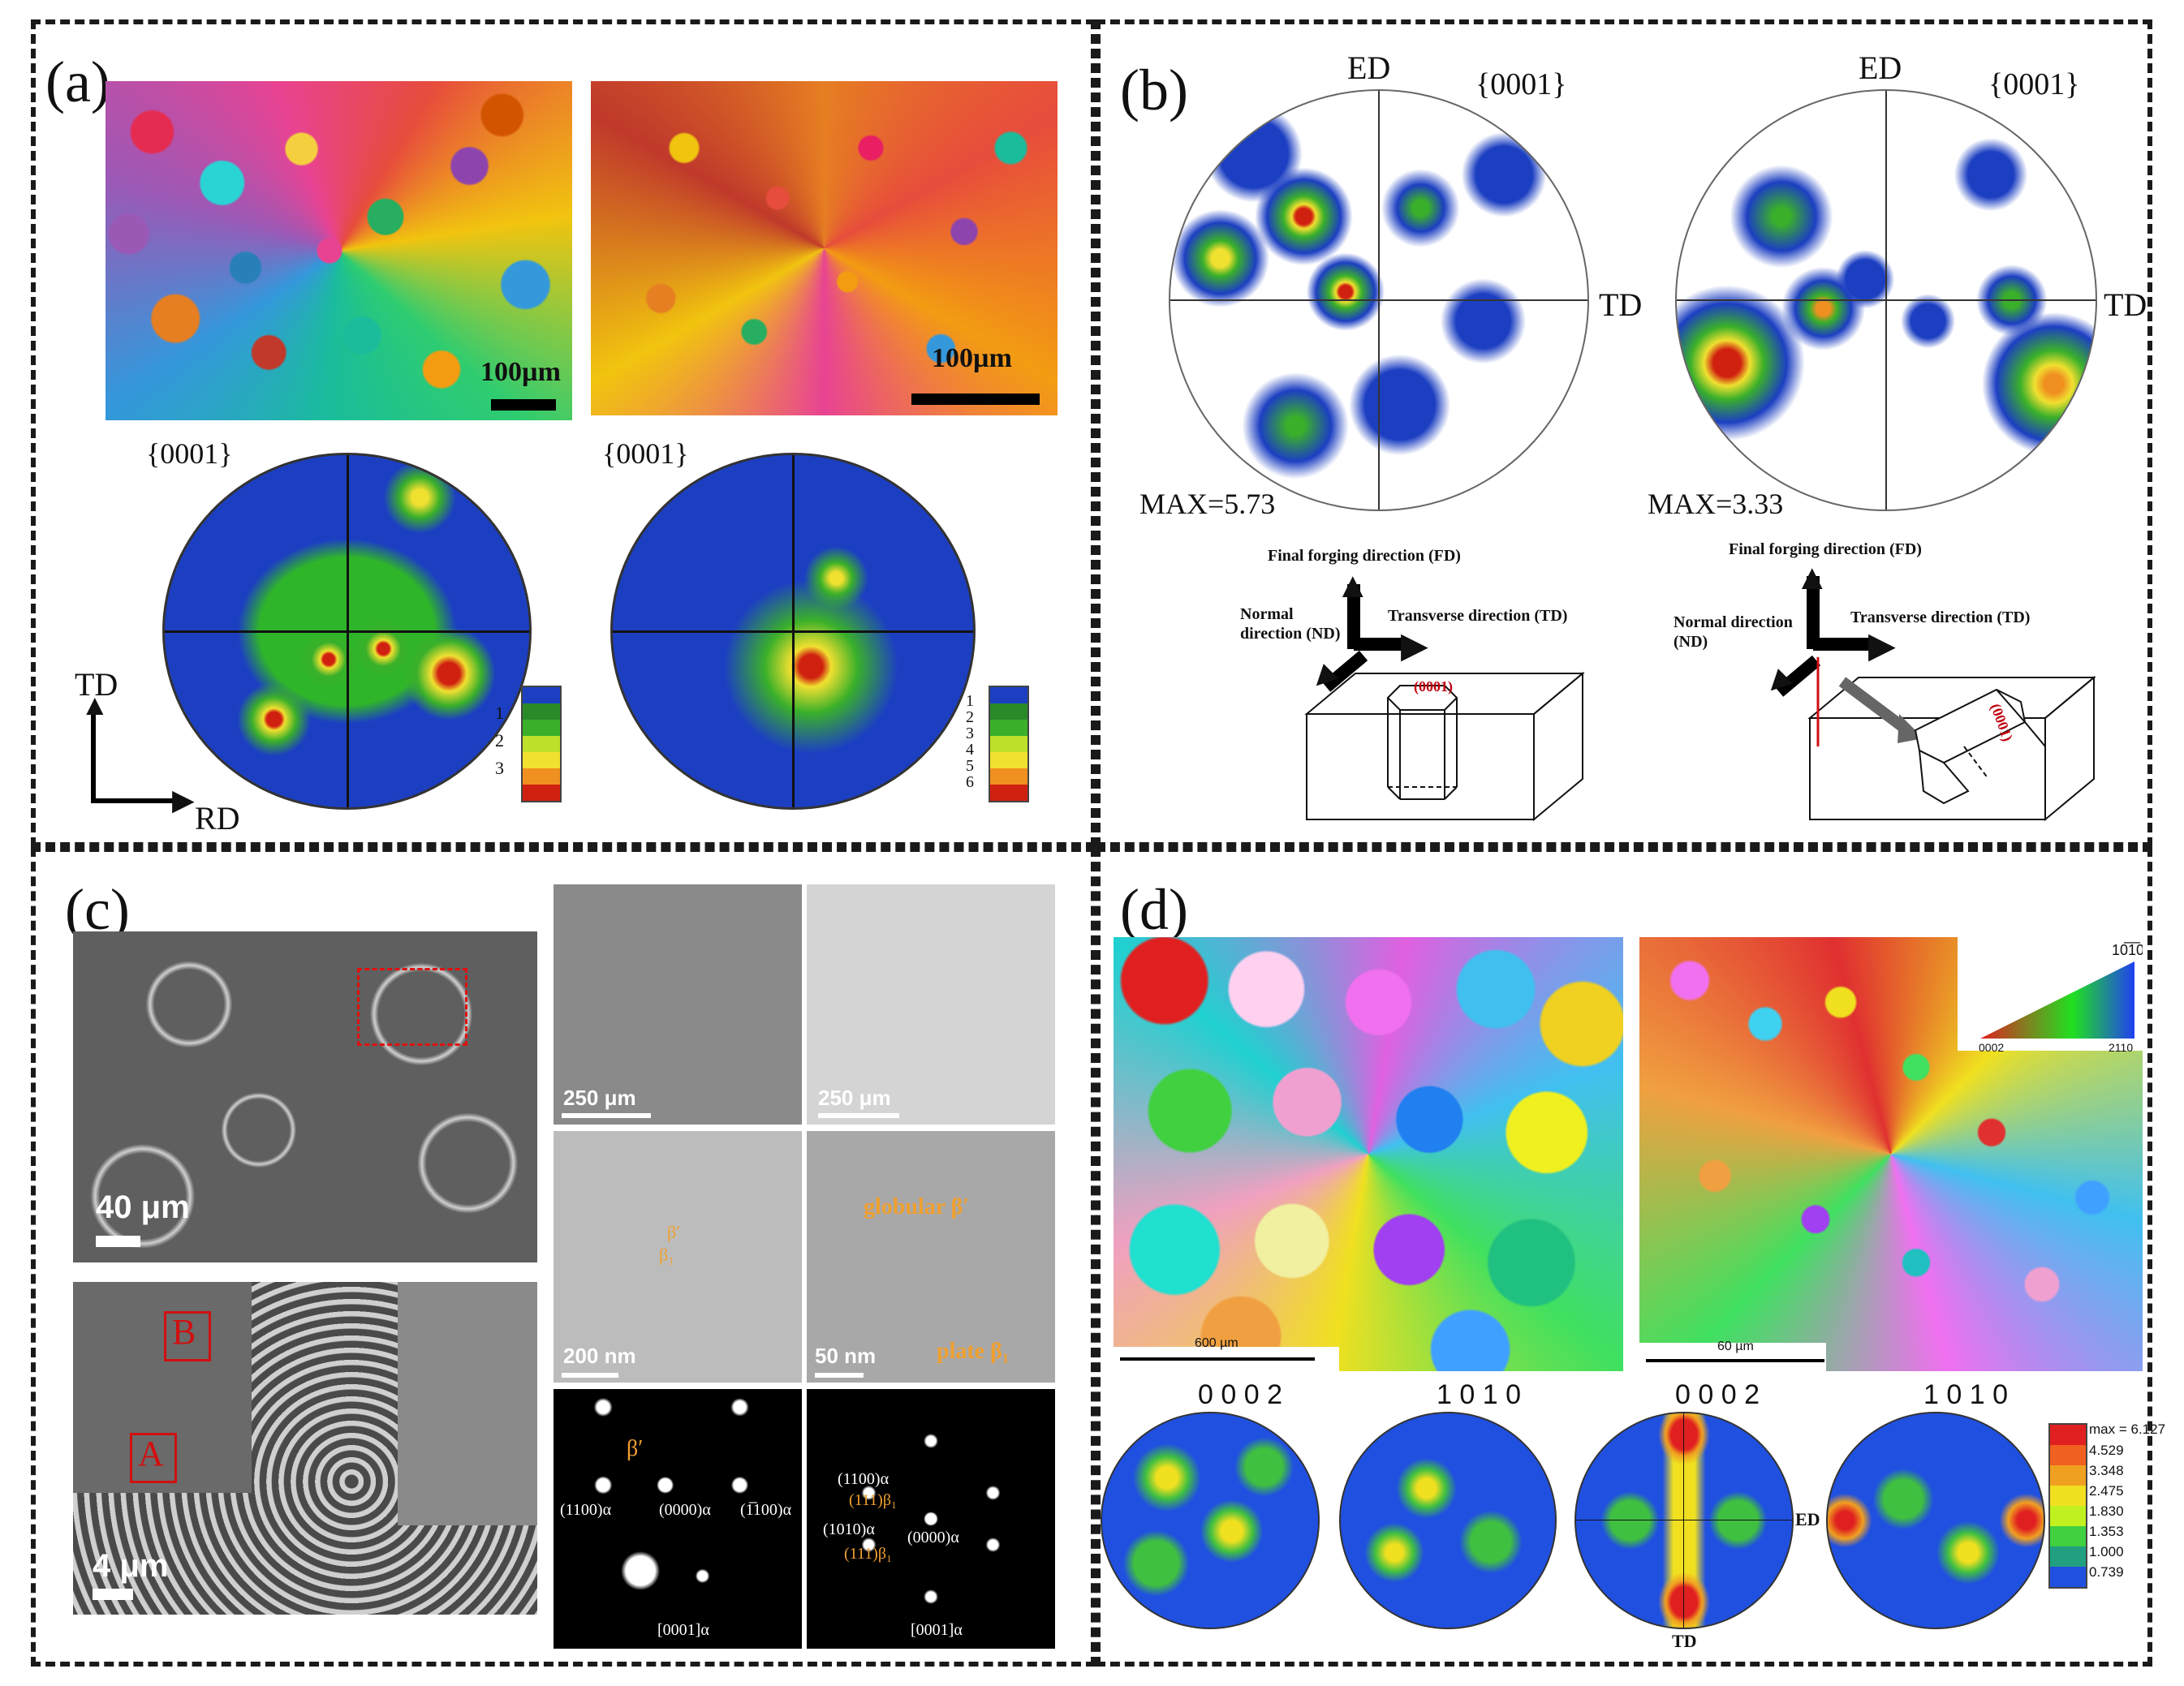 This screenshot has height=1686, width=2184. I want to click on pf-b-left-max: MAX=5.73, so click(1207, 504).